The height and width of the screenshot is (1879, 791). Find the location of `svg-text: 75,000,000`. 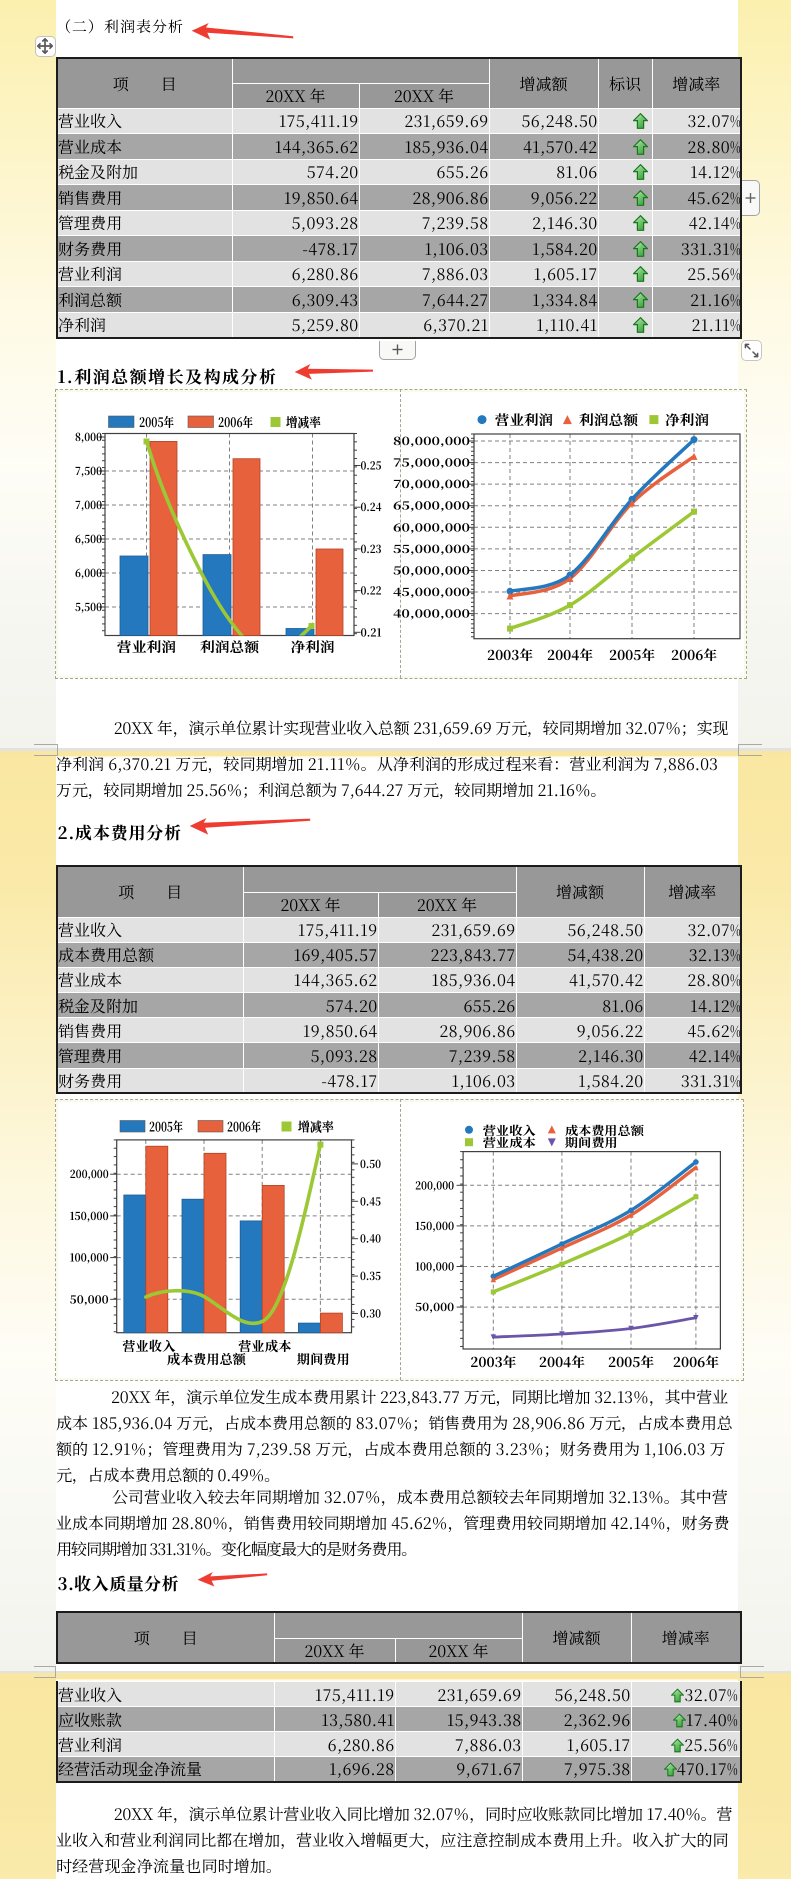

svg-text: 75,000,000 is located at coordinates (432, 463).